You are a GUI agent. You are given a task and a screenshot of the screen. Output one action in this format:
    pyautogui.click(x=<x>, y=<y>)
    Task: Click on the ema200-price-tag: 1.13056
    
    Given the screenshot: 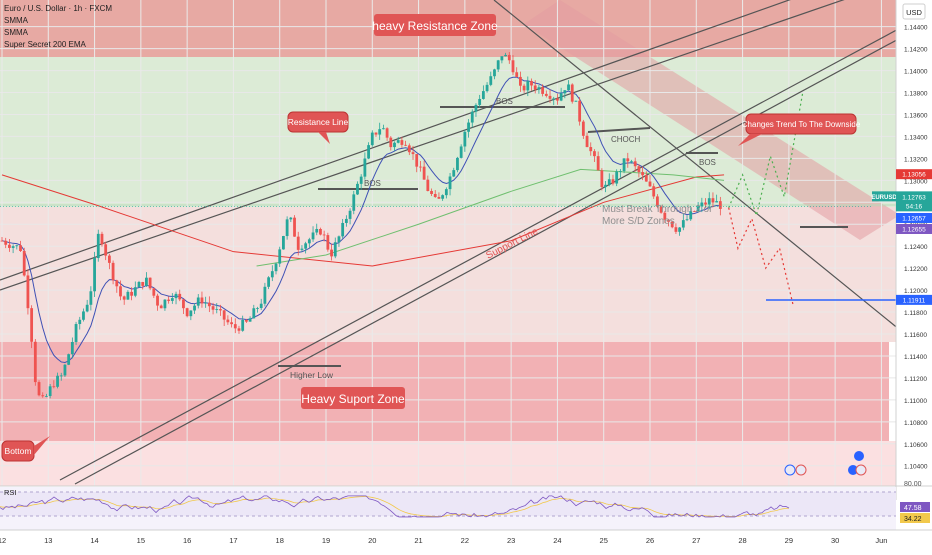 What is the action you would take?
    pyautogui.click(x=914, y=175)
    